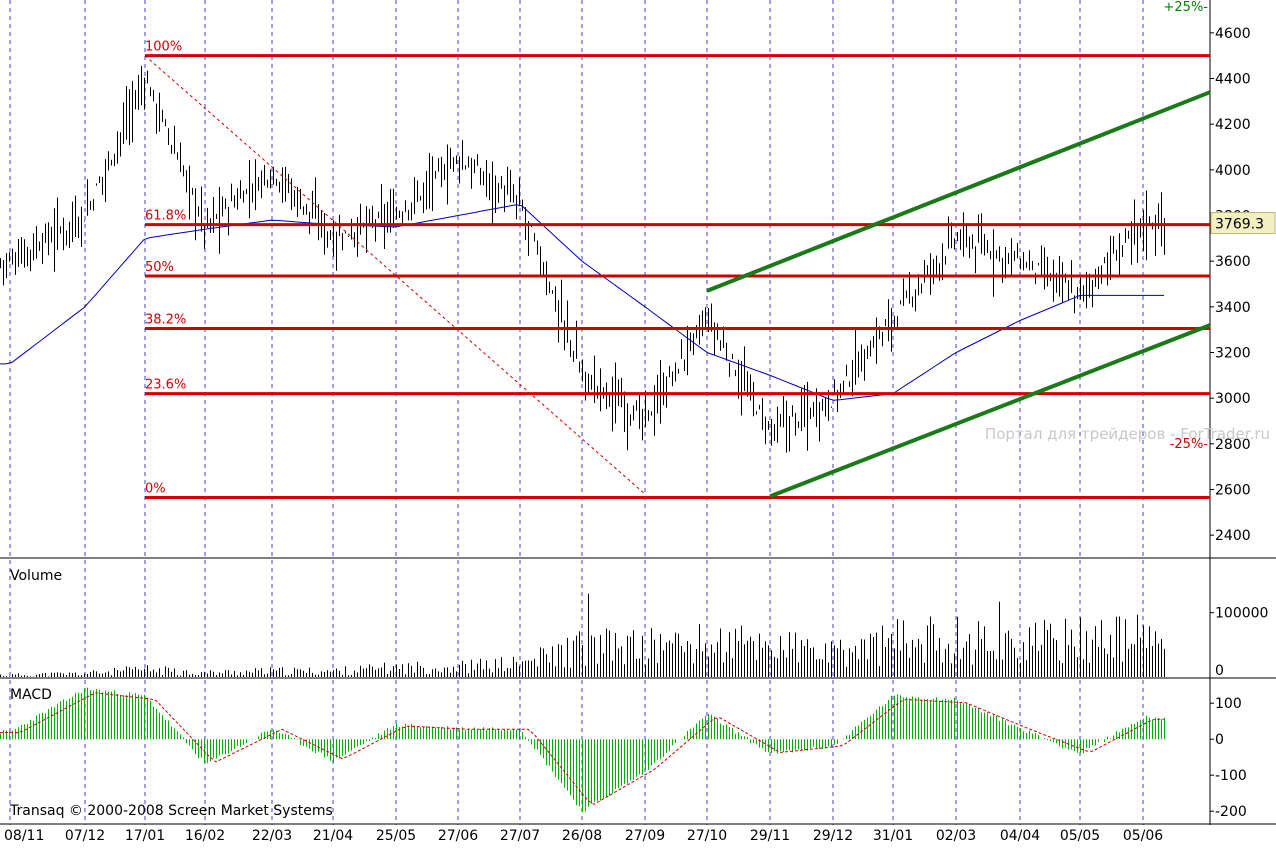  What do you see at coordinates (1080, 836) in the screenshot?
I see `x-tick-label: 05/05` at bounding box center [1080, 836].